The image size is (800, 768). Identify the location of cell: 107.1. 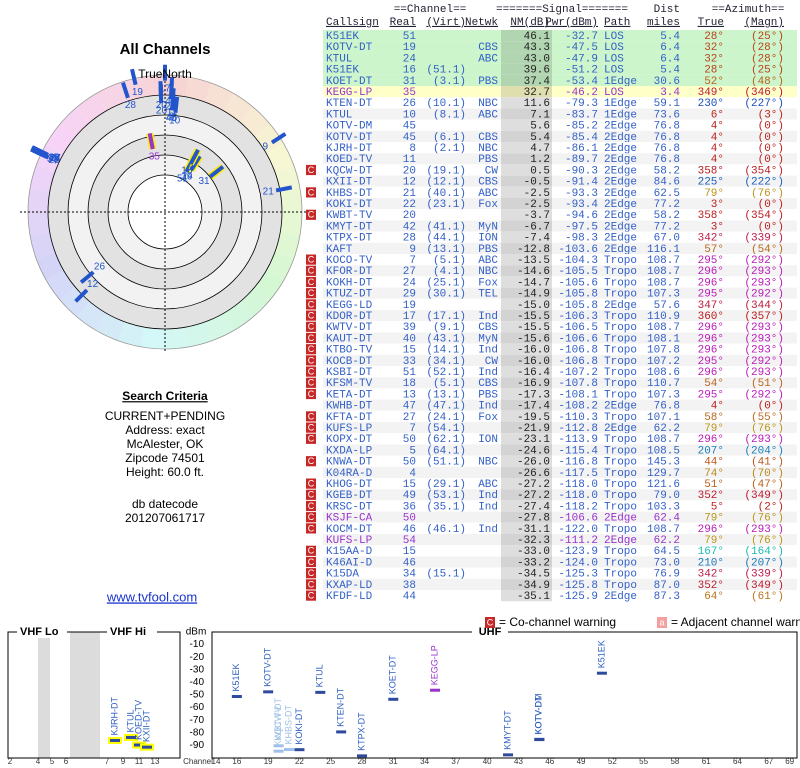
(663, 418).